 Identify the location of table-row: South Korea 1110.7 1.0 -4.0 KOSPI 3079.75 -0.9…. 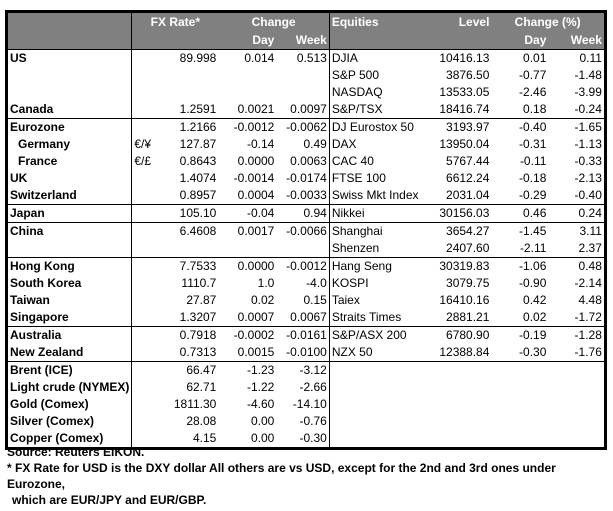
(306, 283).